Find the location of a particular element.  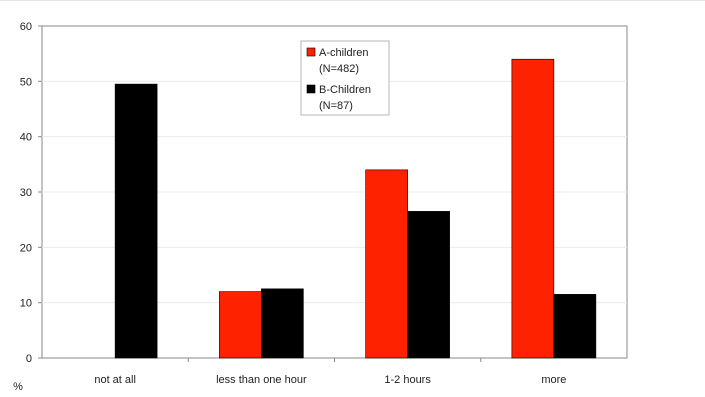

bar-b-children-1-2-hours is located at coordinates (428, 285).